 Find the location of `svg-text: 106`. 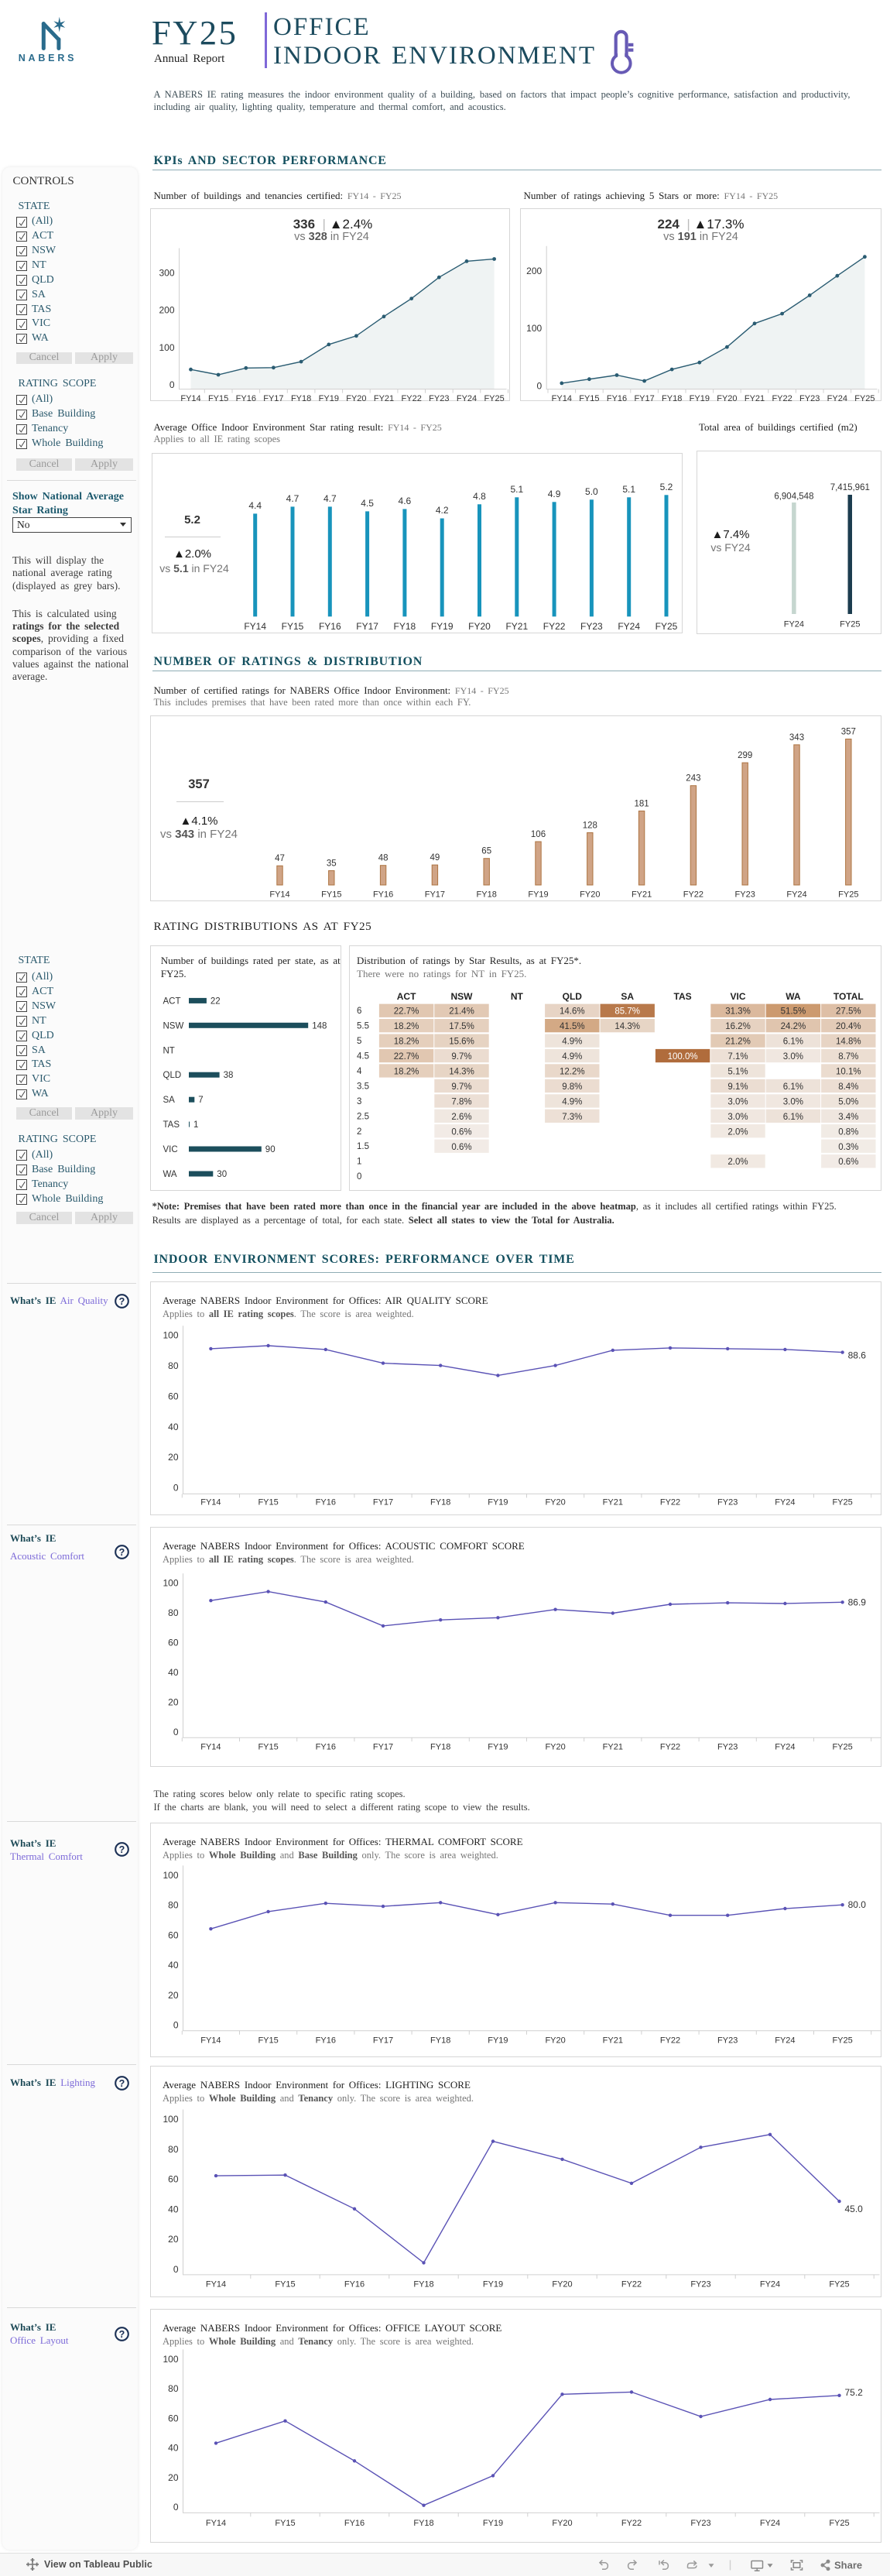

svg-text: 106 is located at coordinates (538, 834).